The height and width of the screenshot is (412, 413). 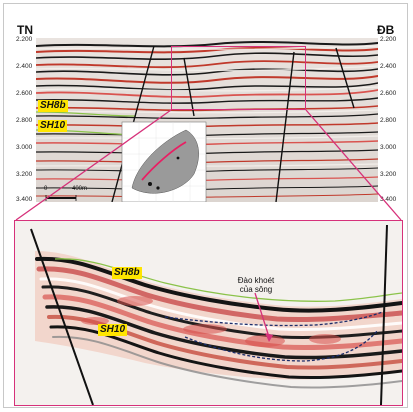 I want to click on y-tick-right: 2.200, so click(x=388, y=39).